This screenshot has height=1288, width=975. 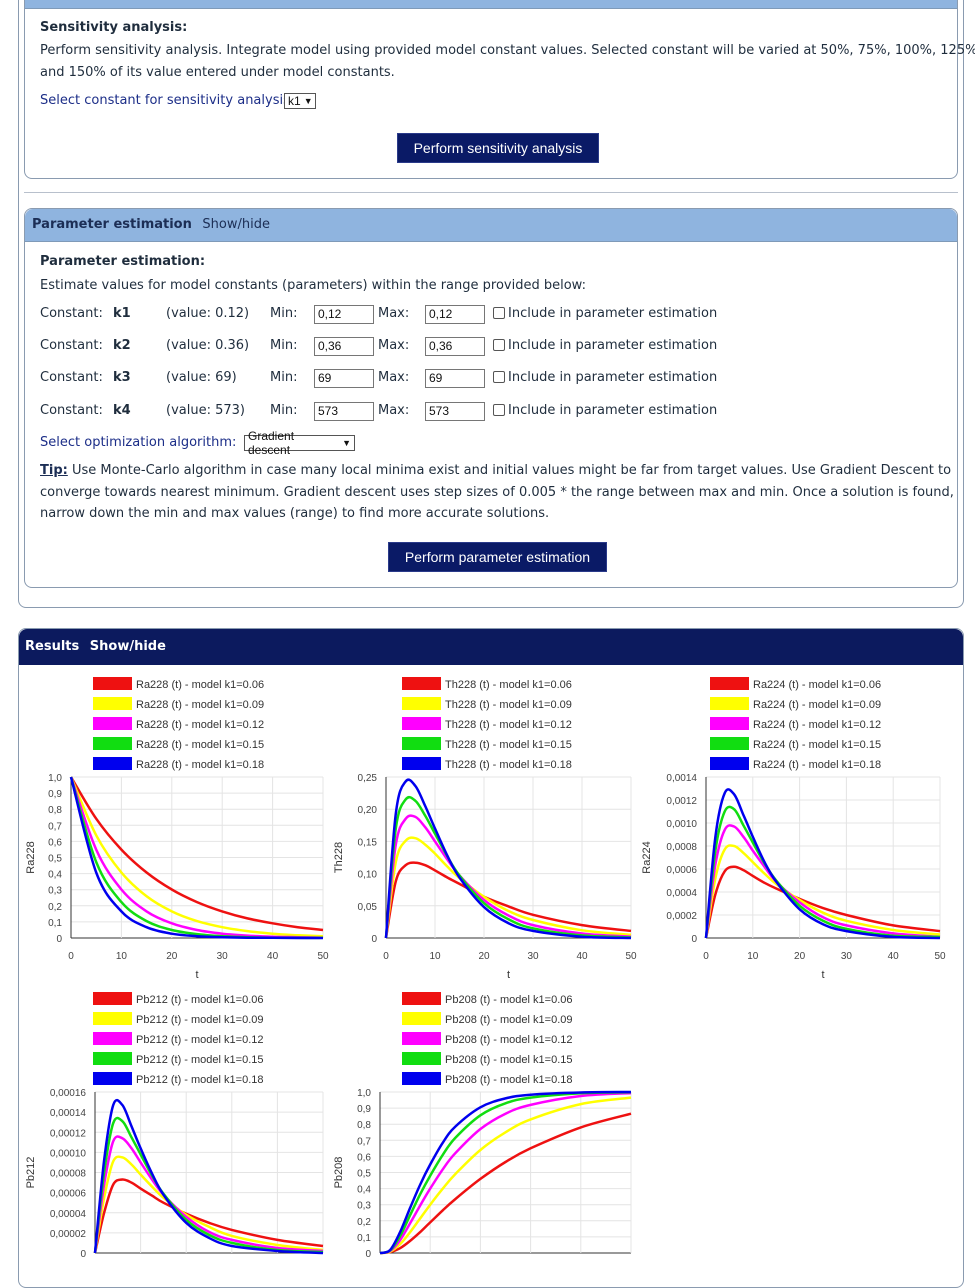 What do you see at coordinates (817, 705) in the screenshot?
I see `legend-entry-1: Ra224 (t) - model k1=0.09` at bounding box center [817, 705].